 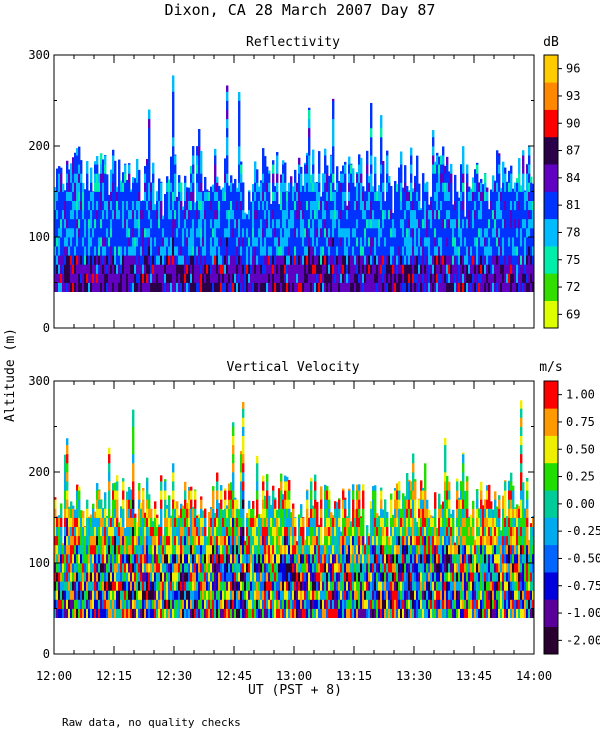 What do you see at coordinates (46, 328) in the screenshot?
I see `y-tick-label: 0` at bounding box center [46, 328].